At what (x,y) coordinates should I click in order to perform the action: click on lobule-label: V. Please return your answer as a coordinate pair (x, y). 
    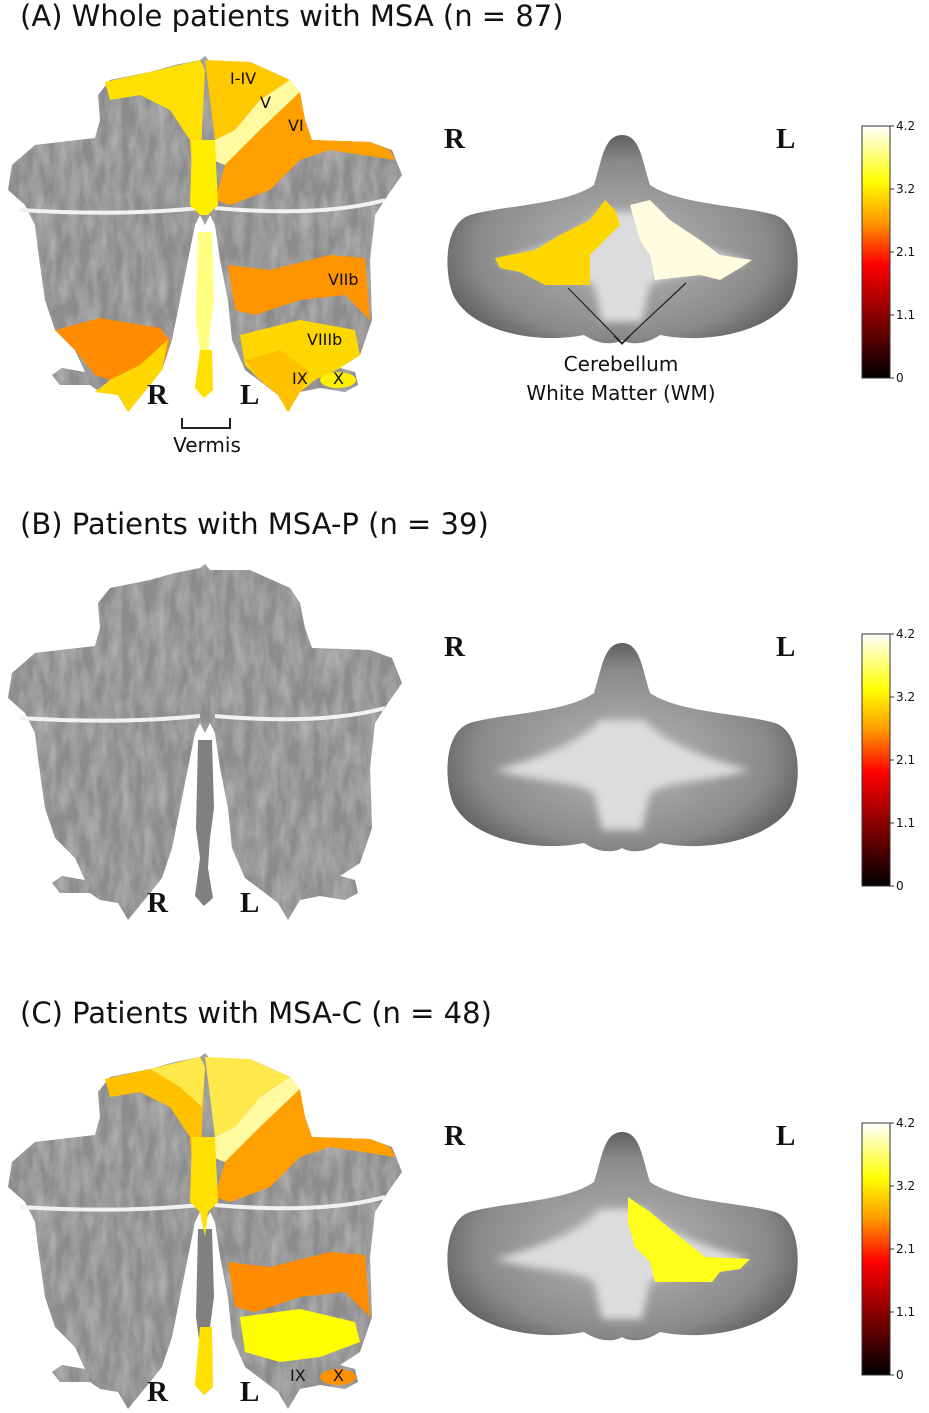
    Looking at the image, I should click on (265, 102).